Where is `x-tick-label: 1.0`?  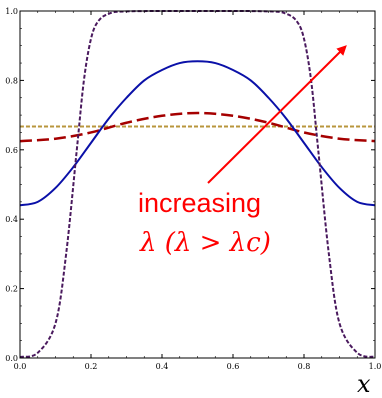 x-tick-label: 1.0 is located at coordinates (375, 366).